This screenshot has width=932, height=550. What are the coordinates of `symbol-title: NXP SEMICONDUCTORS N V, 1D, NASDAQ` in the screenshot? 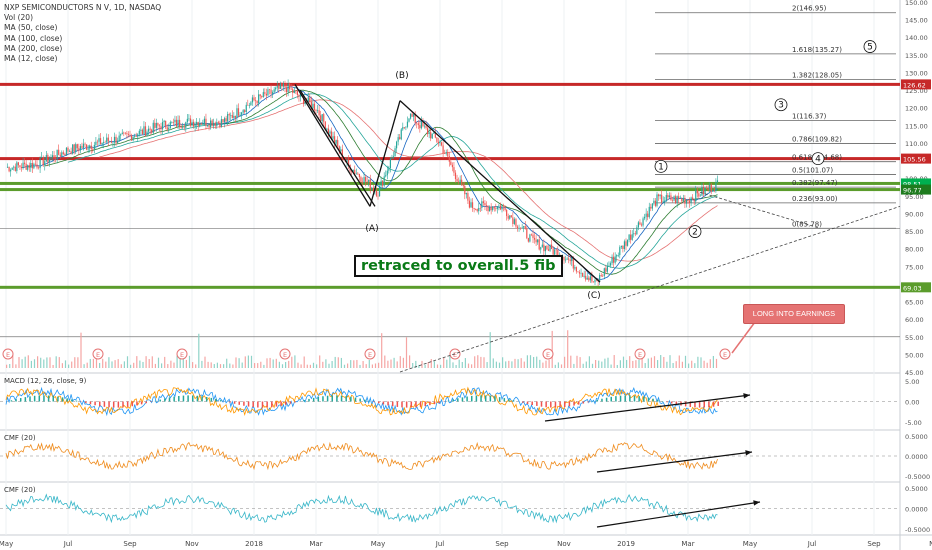 It's located at (83, 7).